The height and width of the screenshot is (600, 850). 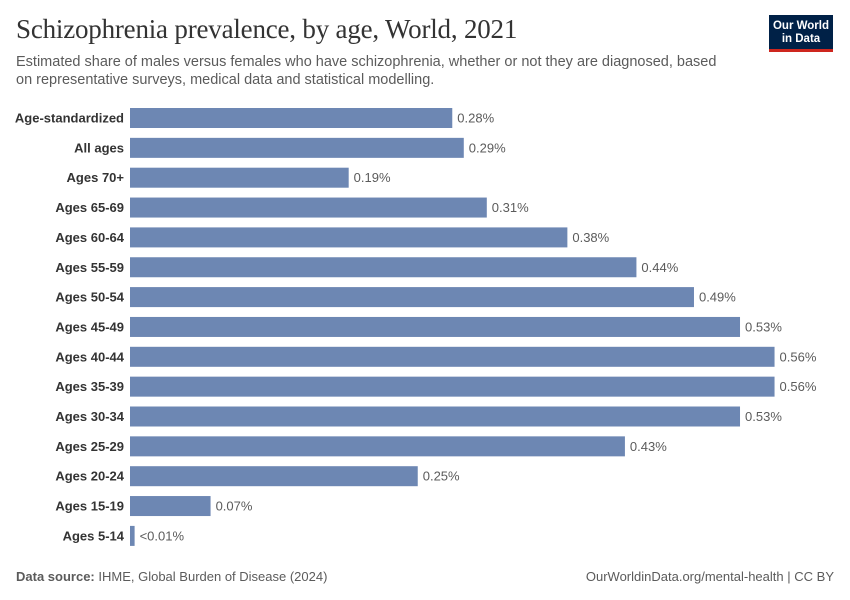 I want to click on category-label: Ages 20-24, so click(x=89, y=476).